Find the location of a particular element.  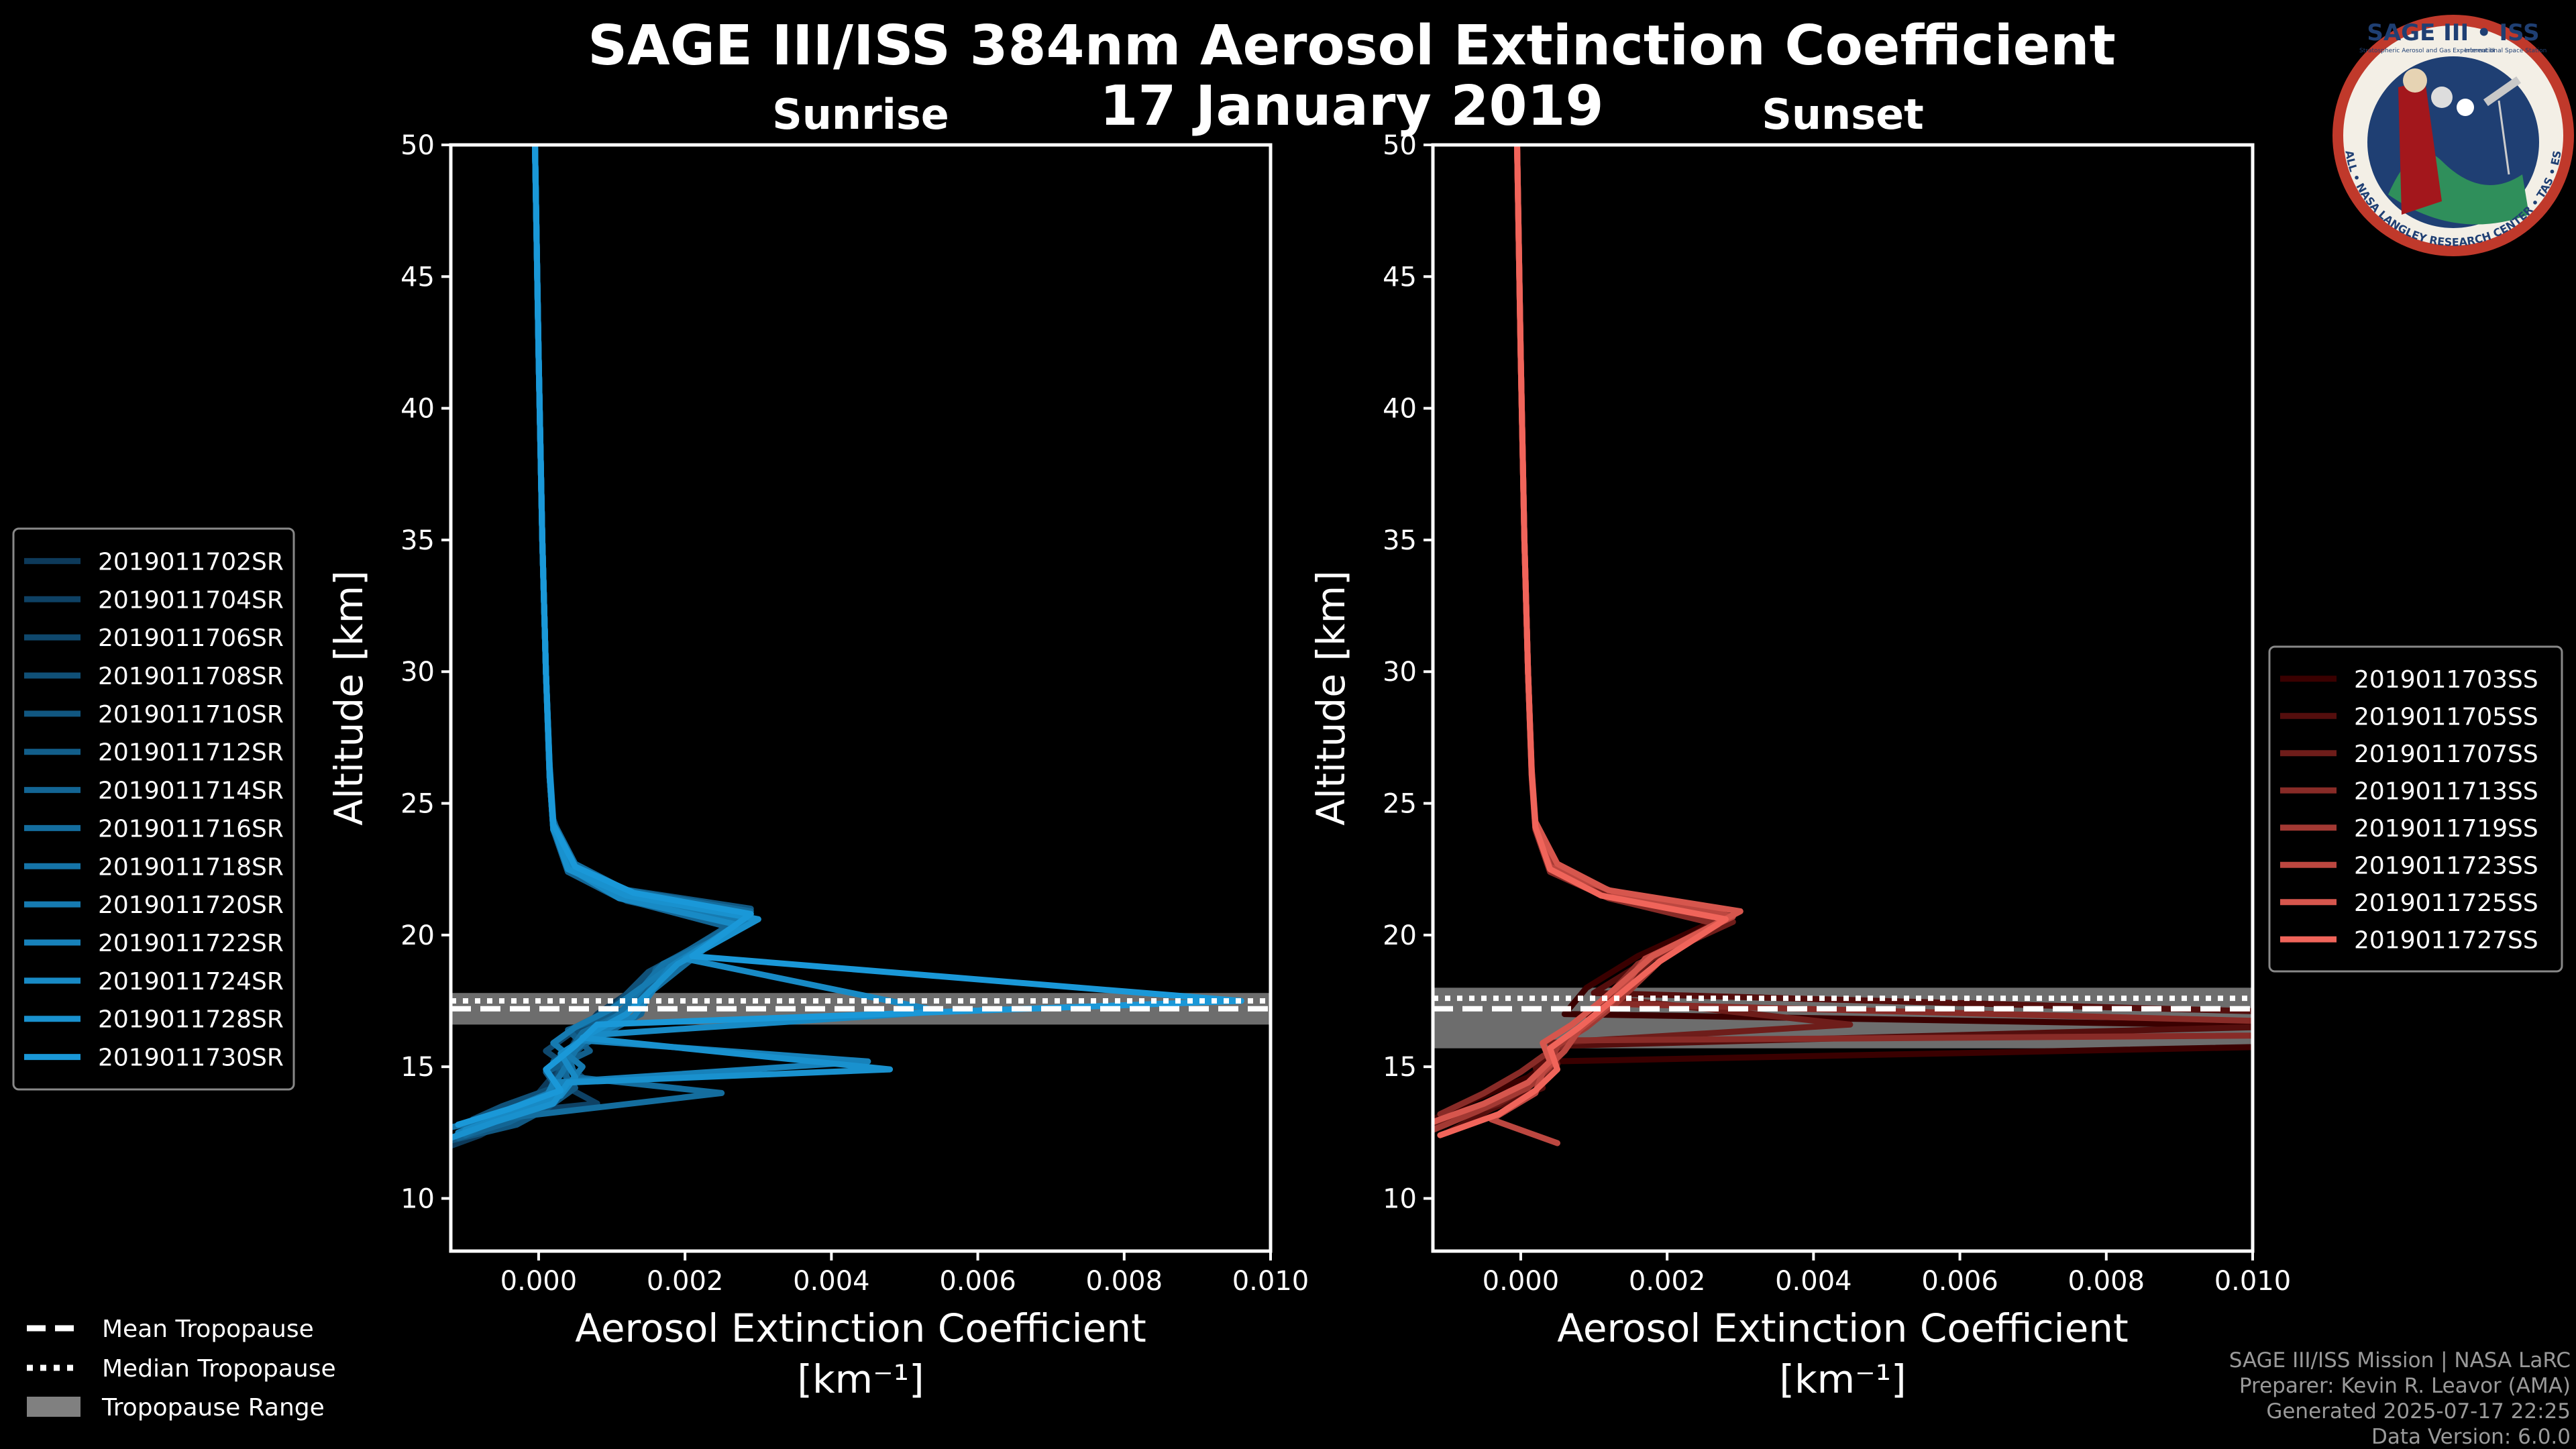

logo-beam is located at coordinates (2504, 137).